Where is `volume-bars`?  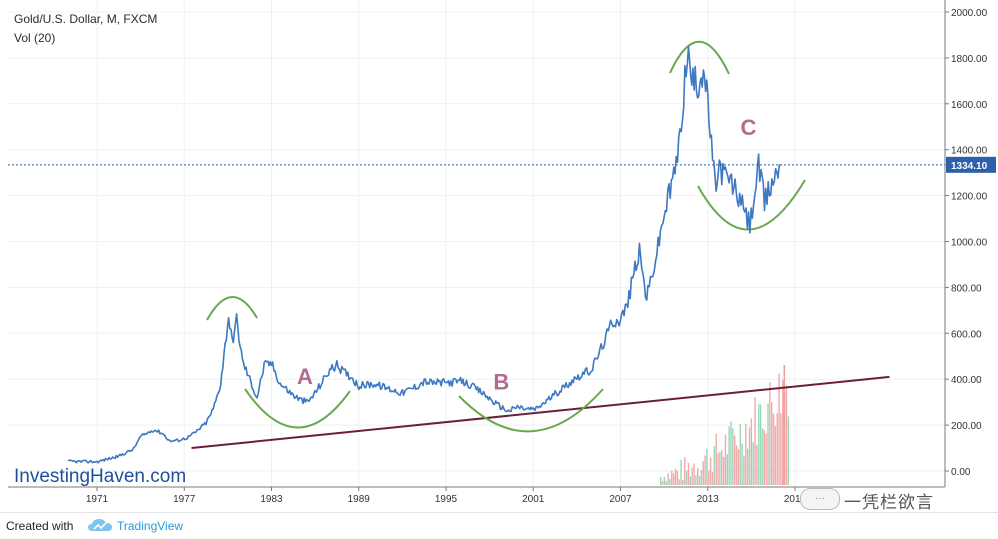
volume-bars is located at coordinates (725, 425).